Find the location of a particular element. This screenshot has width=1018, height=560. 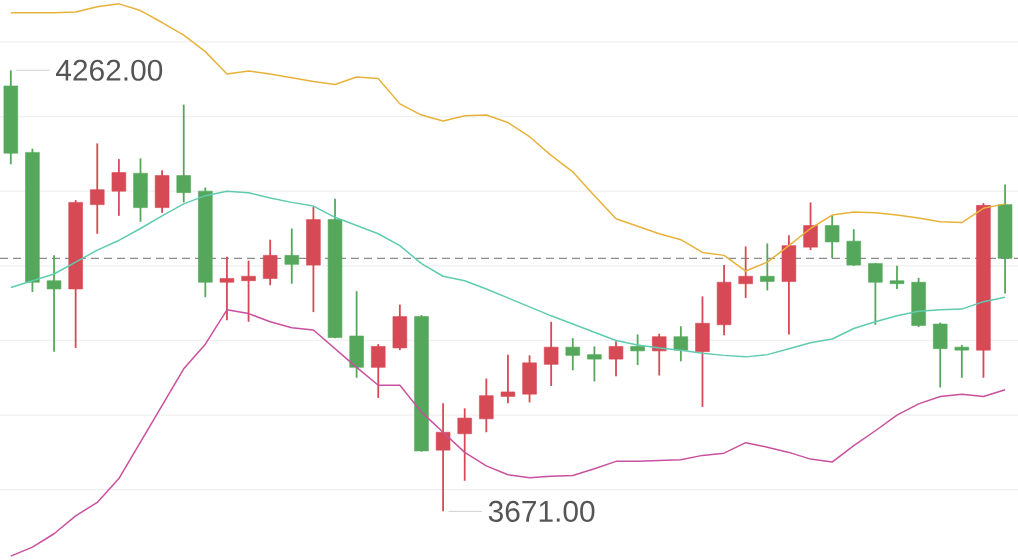

annotation: 3671.00 is located at coordinates (541, 511).